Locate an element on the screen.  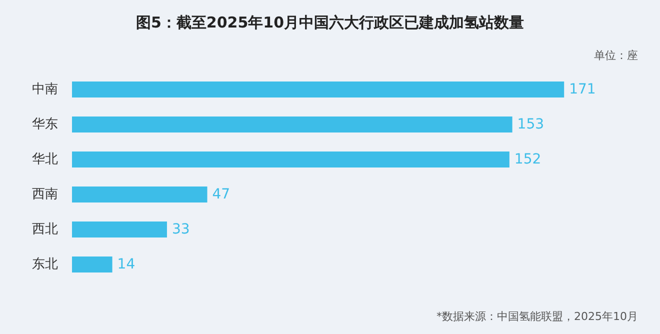
data-label: 14 is located at coordinates (126, 264).